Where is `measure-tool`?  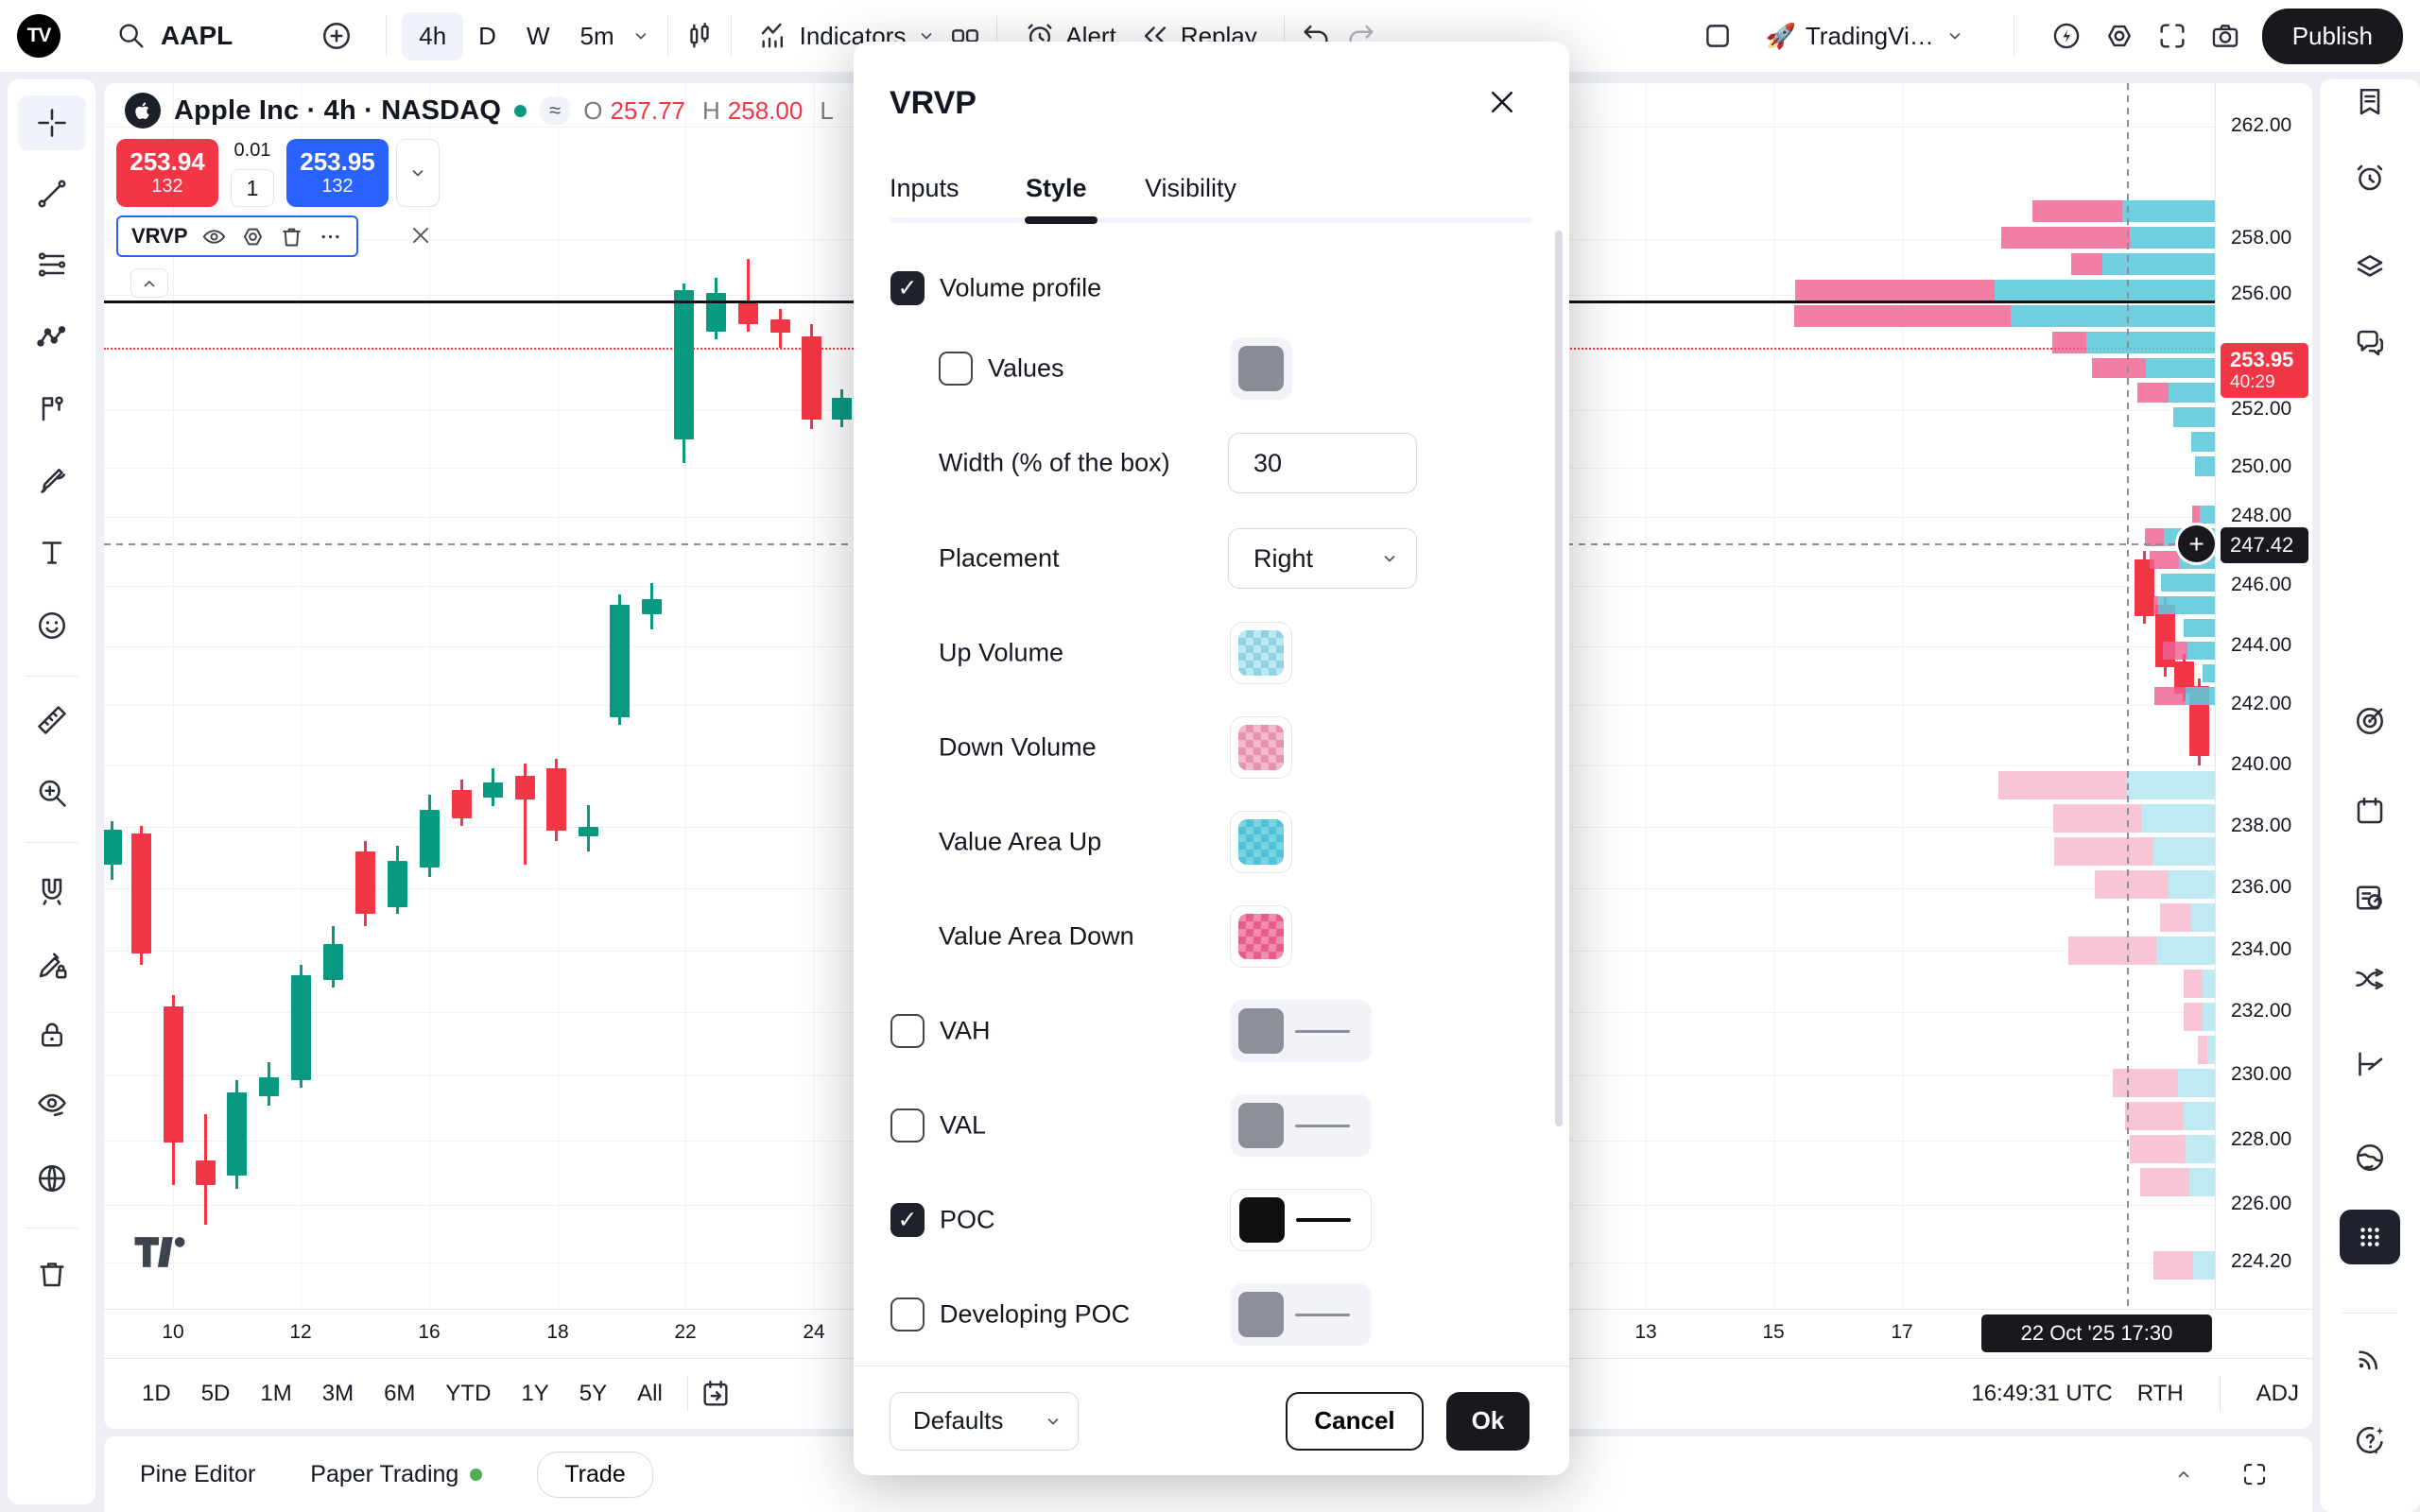
measure-tool is located at coordinates (52, 720).